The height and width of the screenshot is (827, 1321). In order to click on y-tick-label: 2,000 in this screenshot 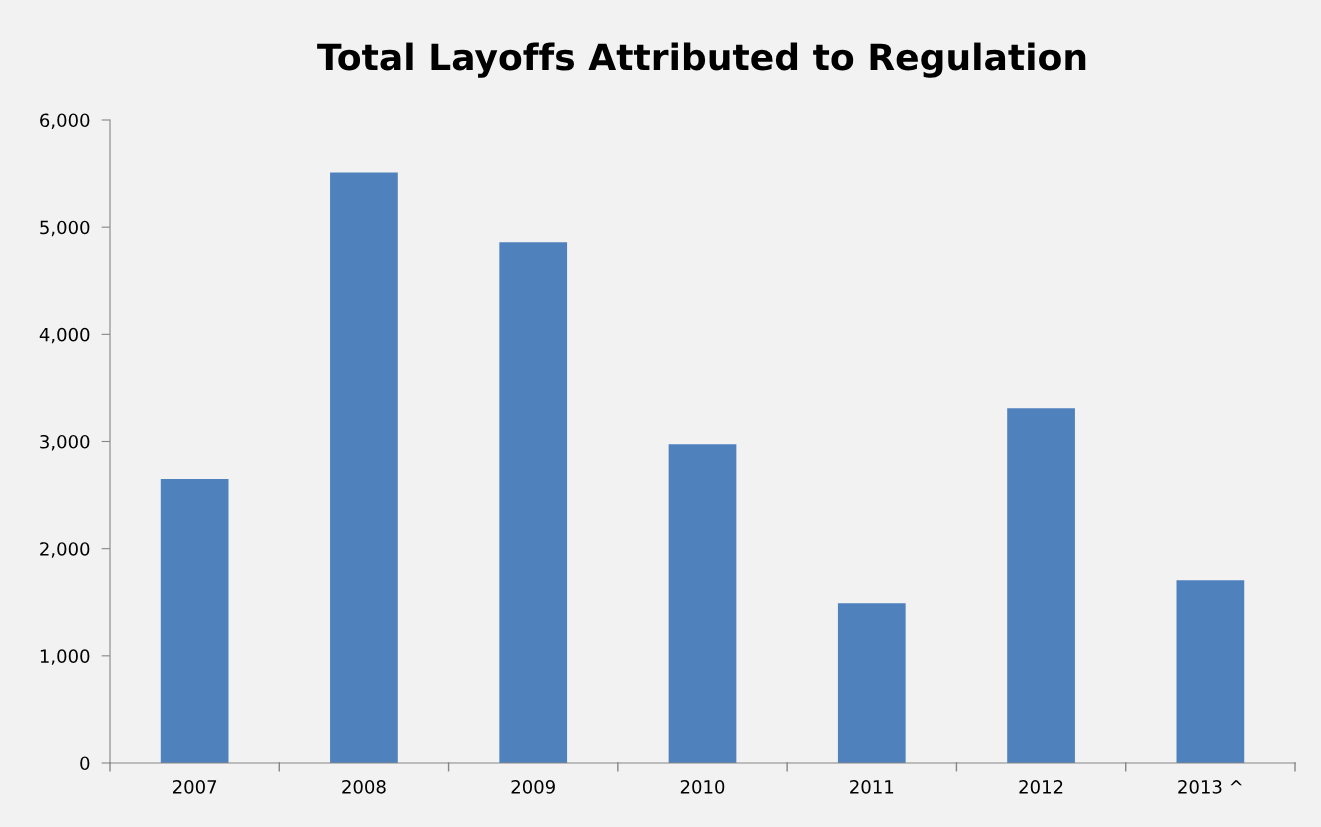, I will do `click(65, 550)`.